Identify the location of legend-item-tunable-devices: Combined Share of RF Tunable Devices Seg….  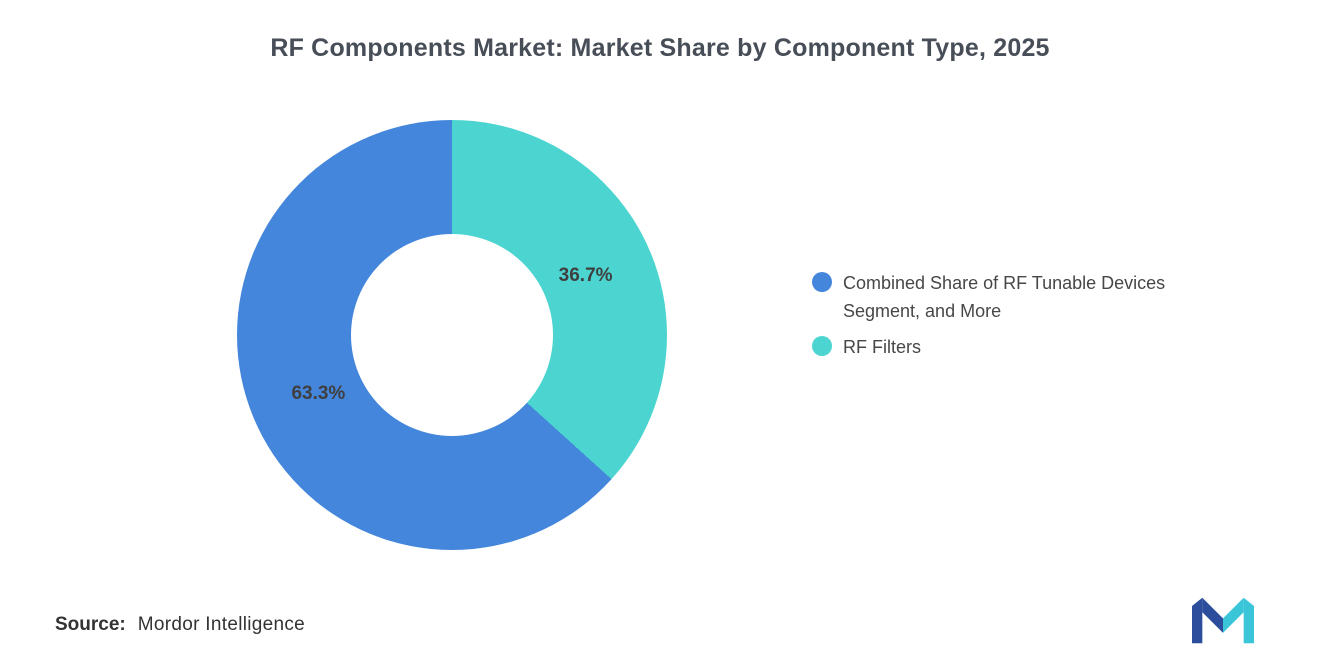
(1005, 297).